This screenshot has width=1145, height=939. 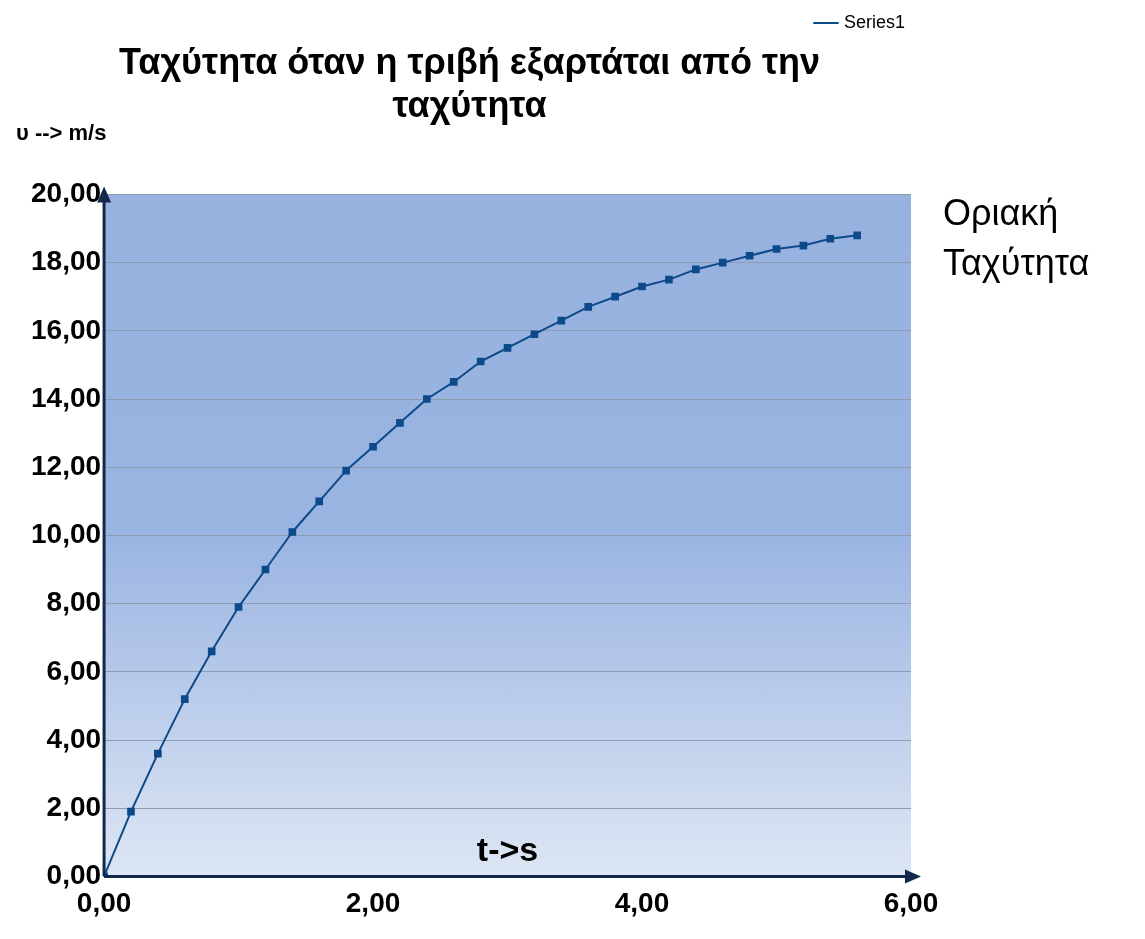 What do you see at coordinates (61, 133) in the screenshot?
I see `y-axis-title: υ --> m/s` at bounding box center [61, 133].